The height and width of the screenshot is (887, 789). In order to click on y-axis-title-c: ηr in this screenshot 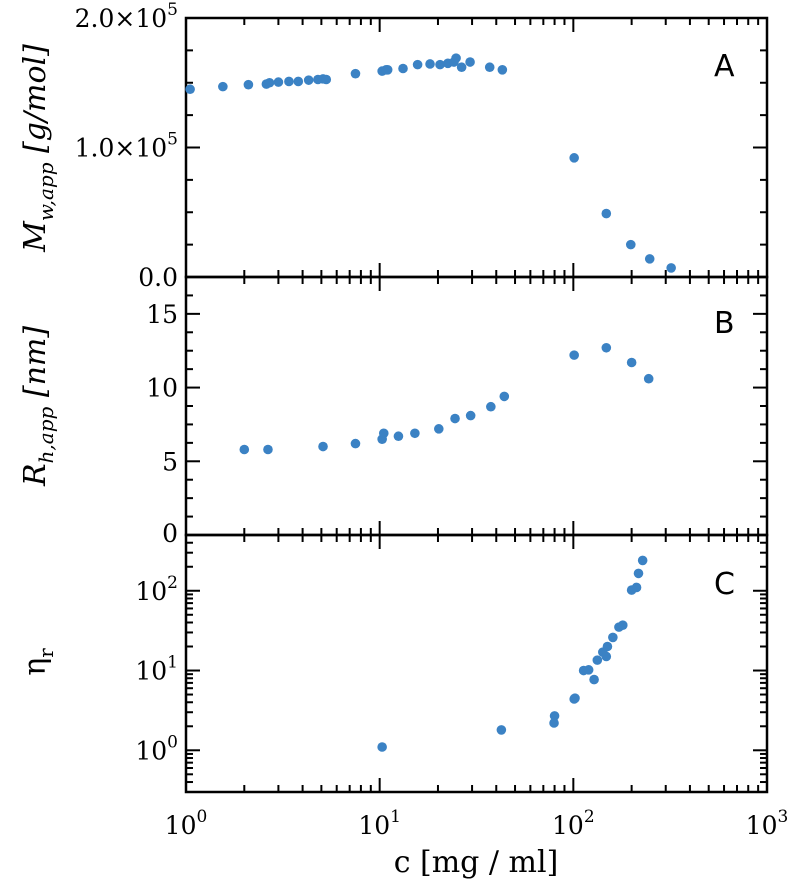, I will do `click(38, 662)`.